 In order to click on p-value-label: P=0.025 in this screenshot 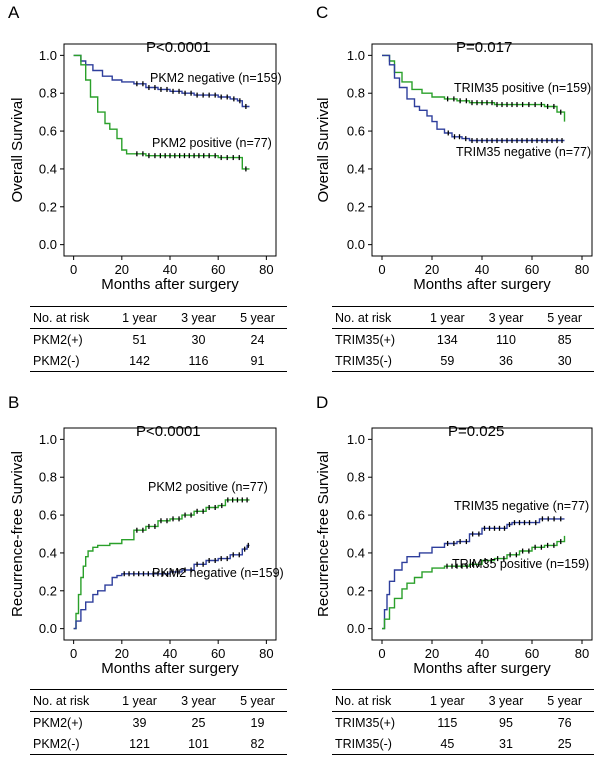, I will do `click(476, 431)`.